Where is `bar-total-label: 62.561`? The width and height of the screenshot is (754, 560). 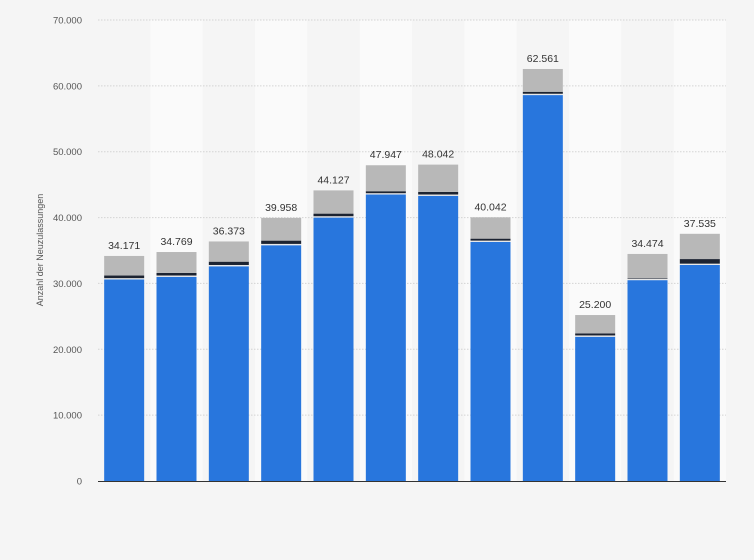 bar-total-label: 62.561 is located at coordinates (543, 59).